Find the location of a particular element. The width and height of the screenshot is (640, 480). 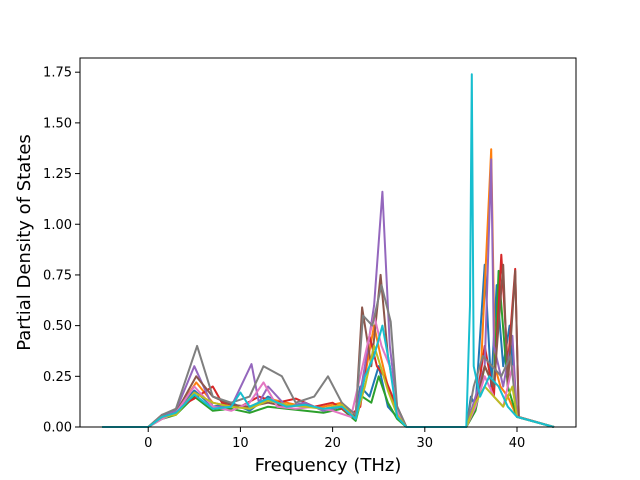

x-axis-label: Frequency (THz) is located at coordinates (328, 465).